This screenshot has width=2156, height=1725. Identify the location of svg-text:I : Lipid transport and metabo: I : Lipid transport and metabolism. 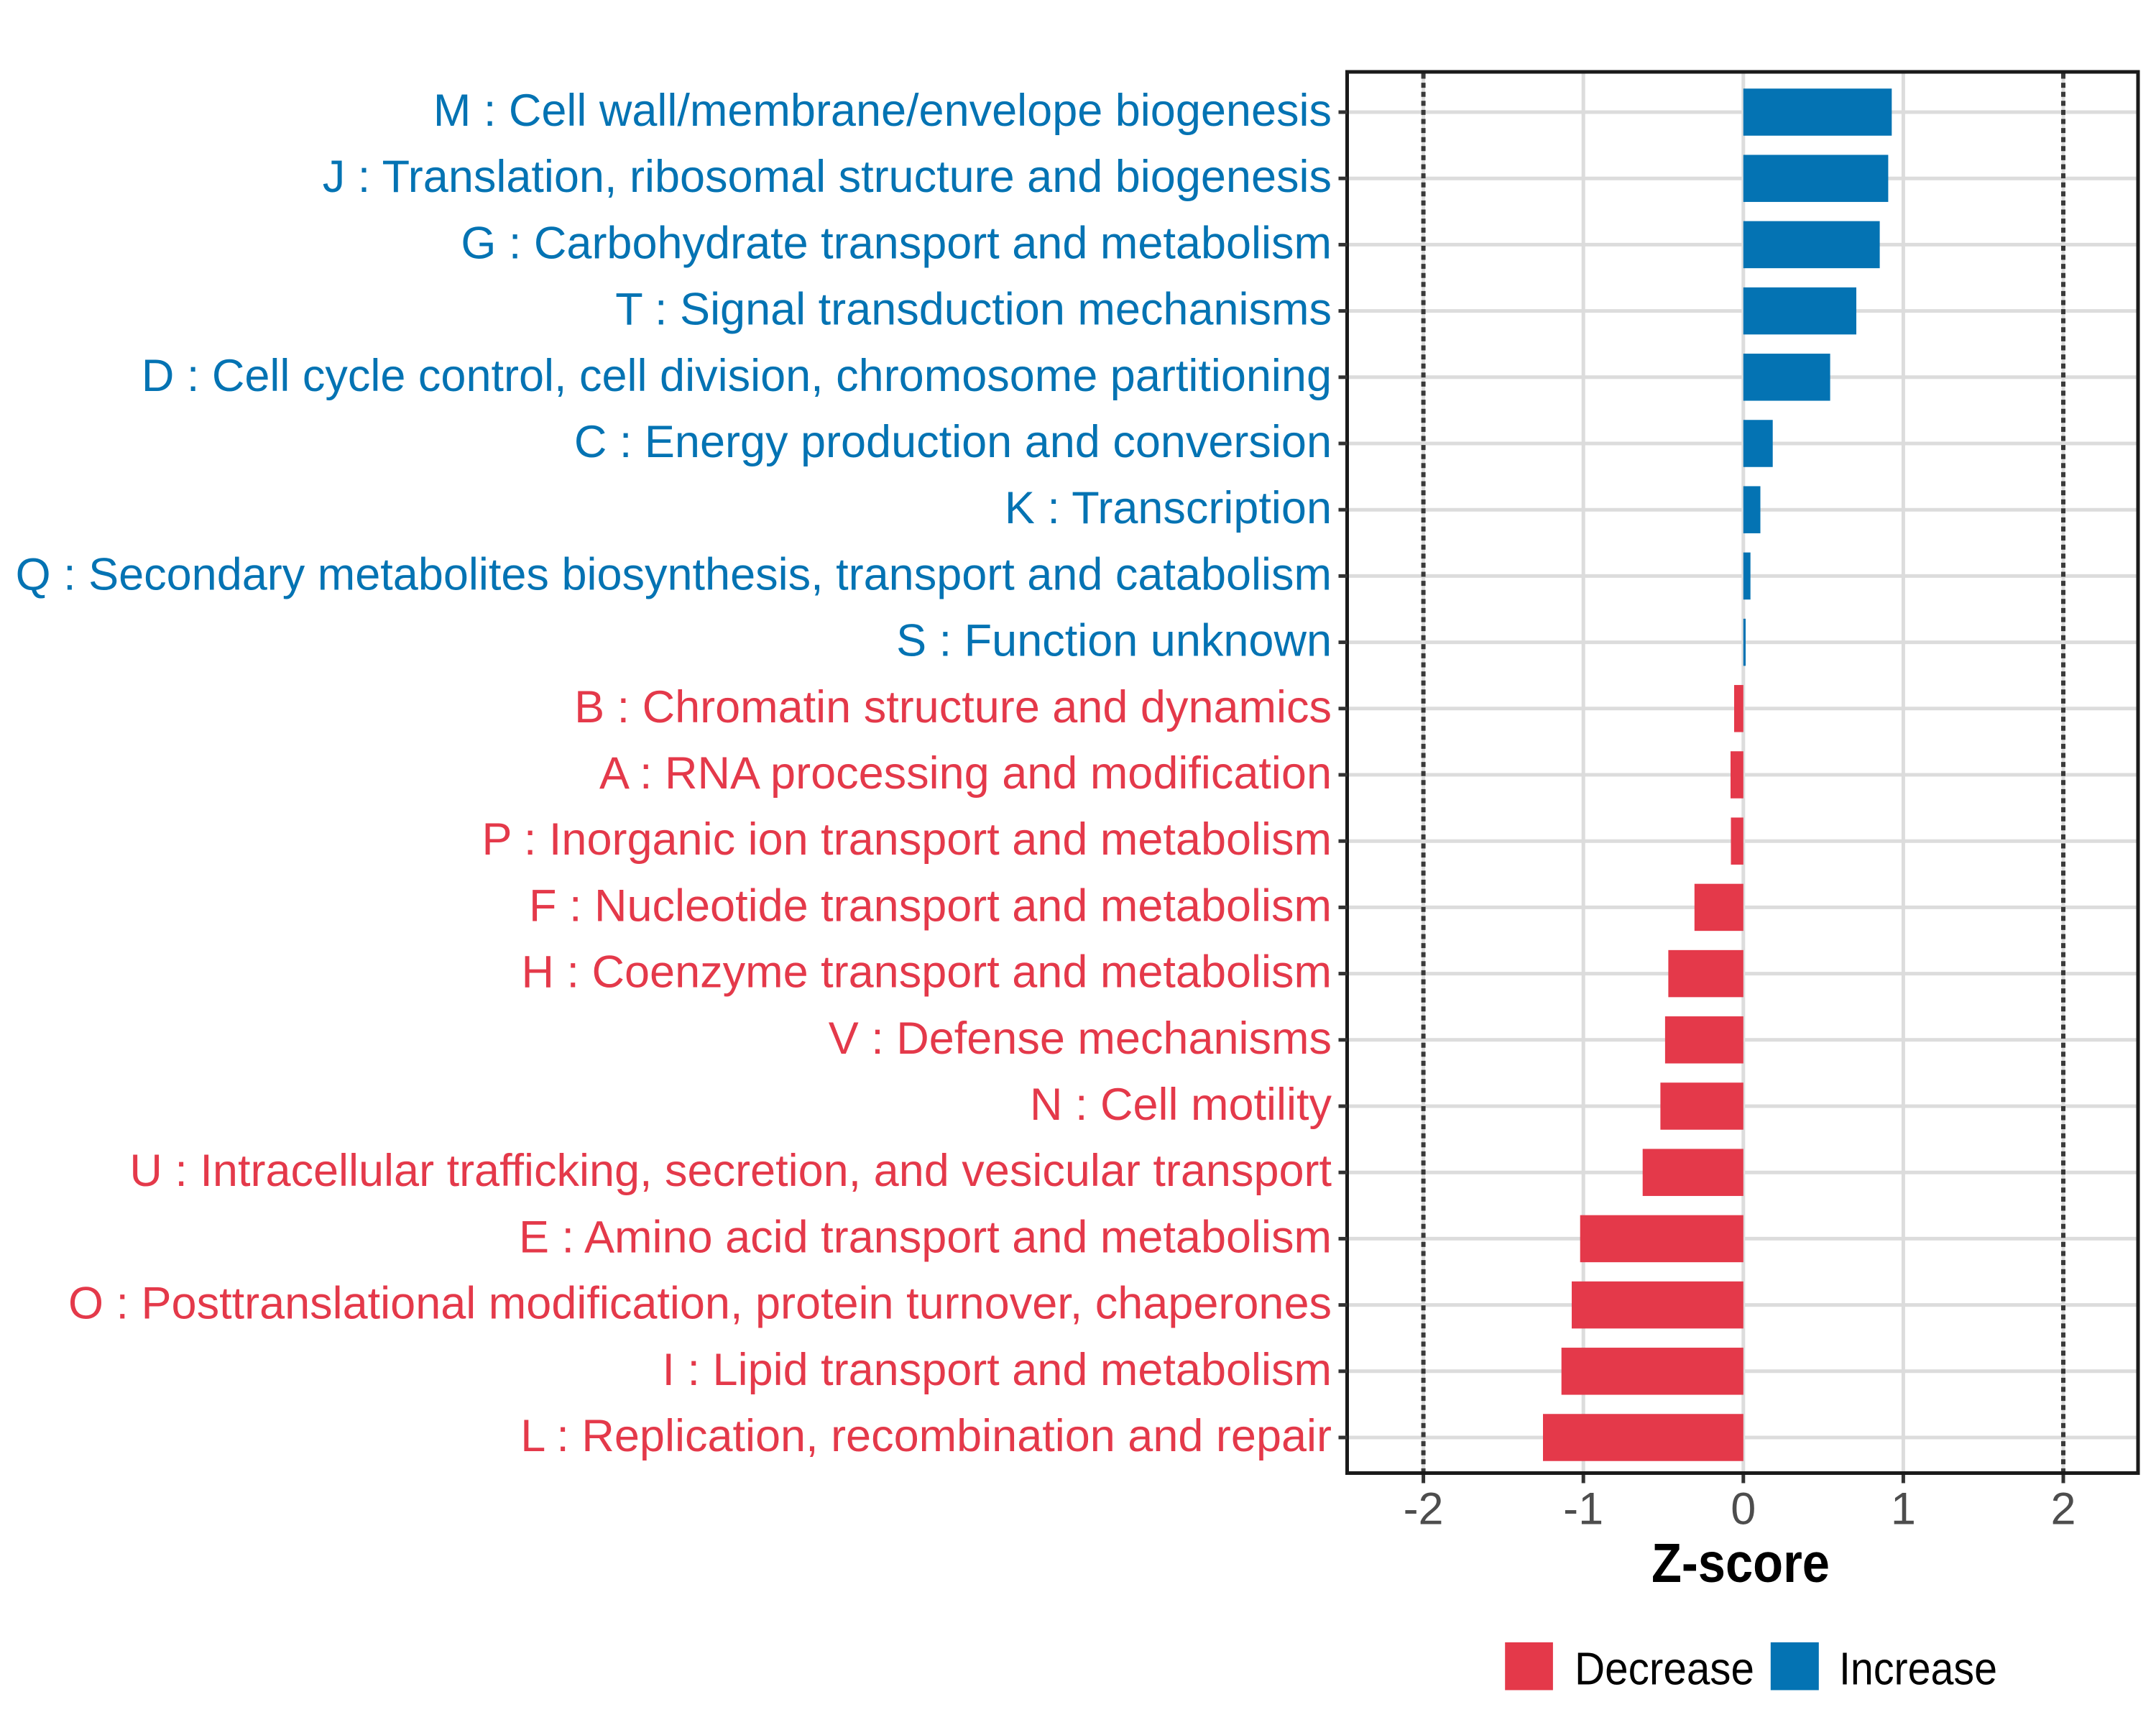
(997, 1370).